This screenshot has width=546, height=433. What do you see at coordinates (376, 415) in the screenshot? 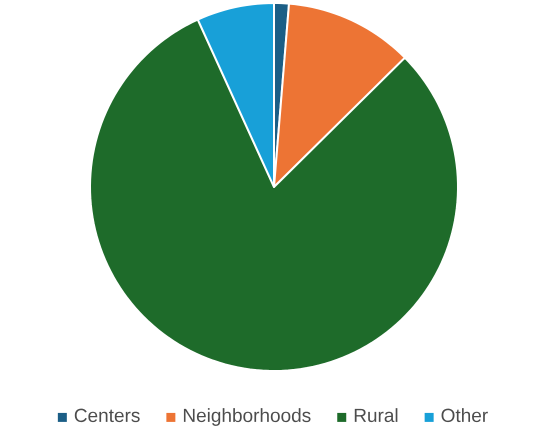
I see `legend-label: Rural` at bounding box center [376, 415].